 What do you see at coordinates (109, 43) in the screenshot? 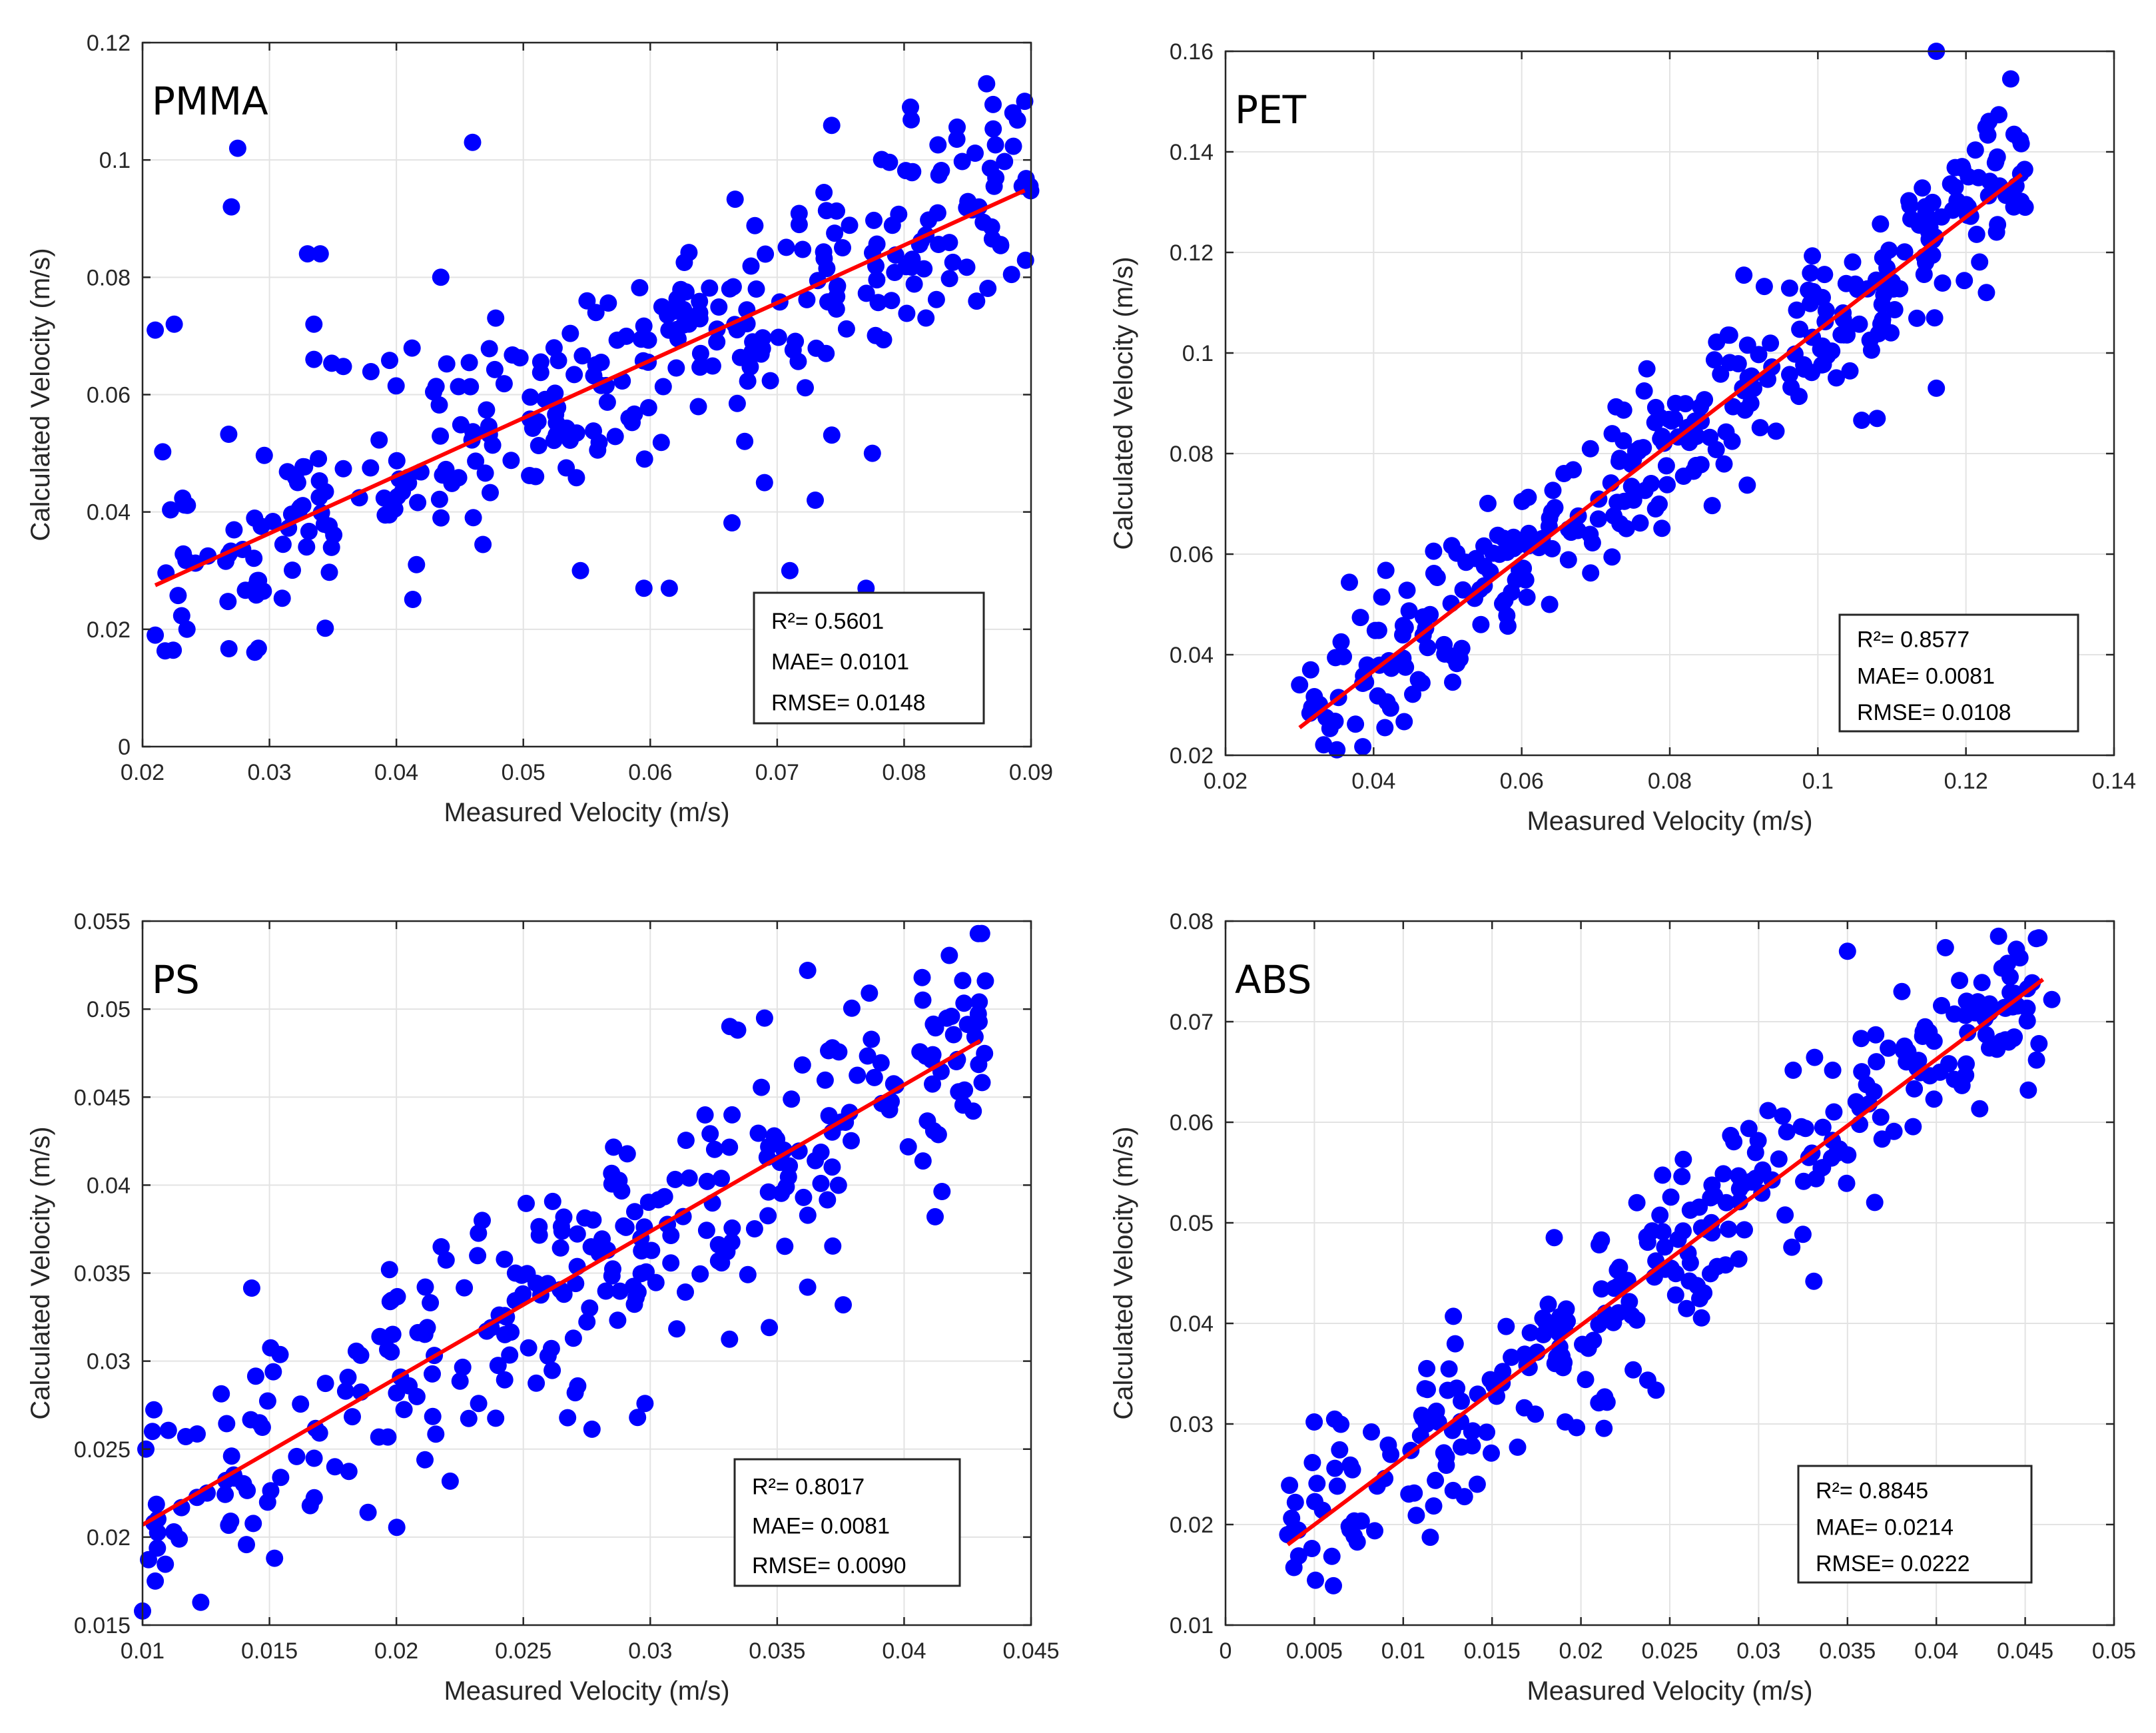
I see `y-tick-label: 0.12` at bounding box center [109, 43].